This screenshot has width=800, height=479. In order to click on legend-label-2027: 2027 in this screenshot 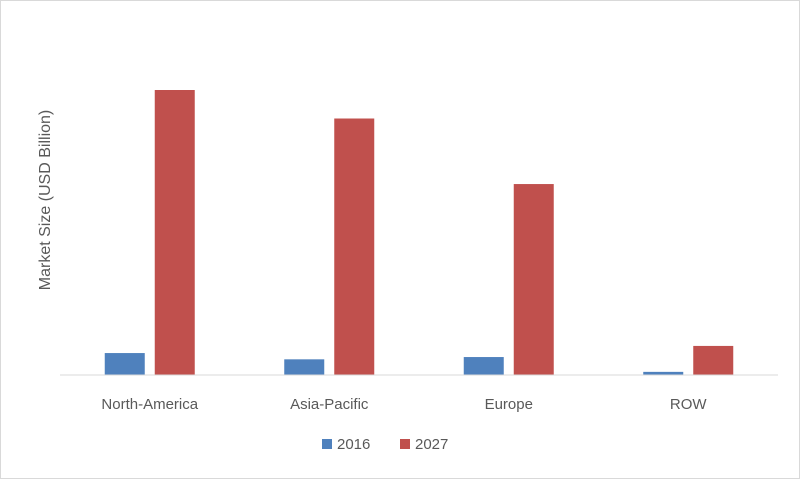, I will do `click(431, 444)`.